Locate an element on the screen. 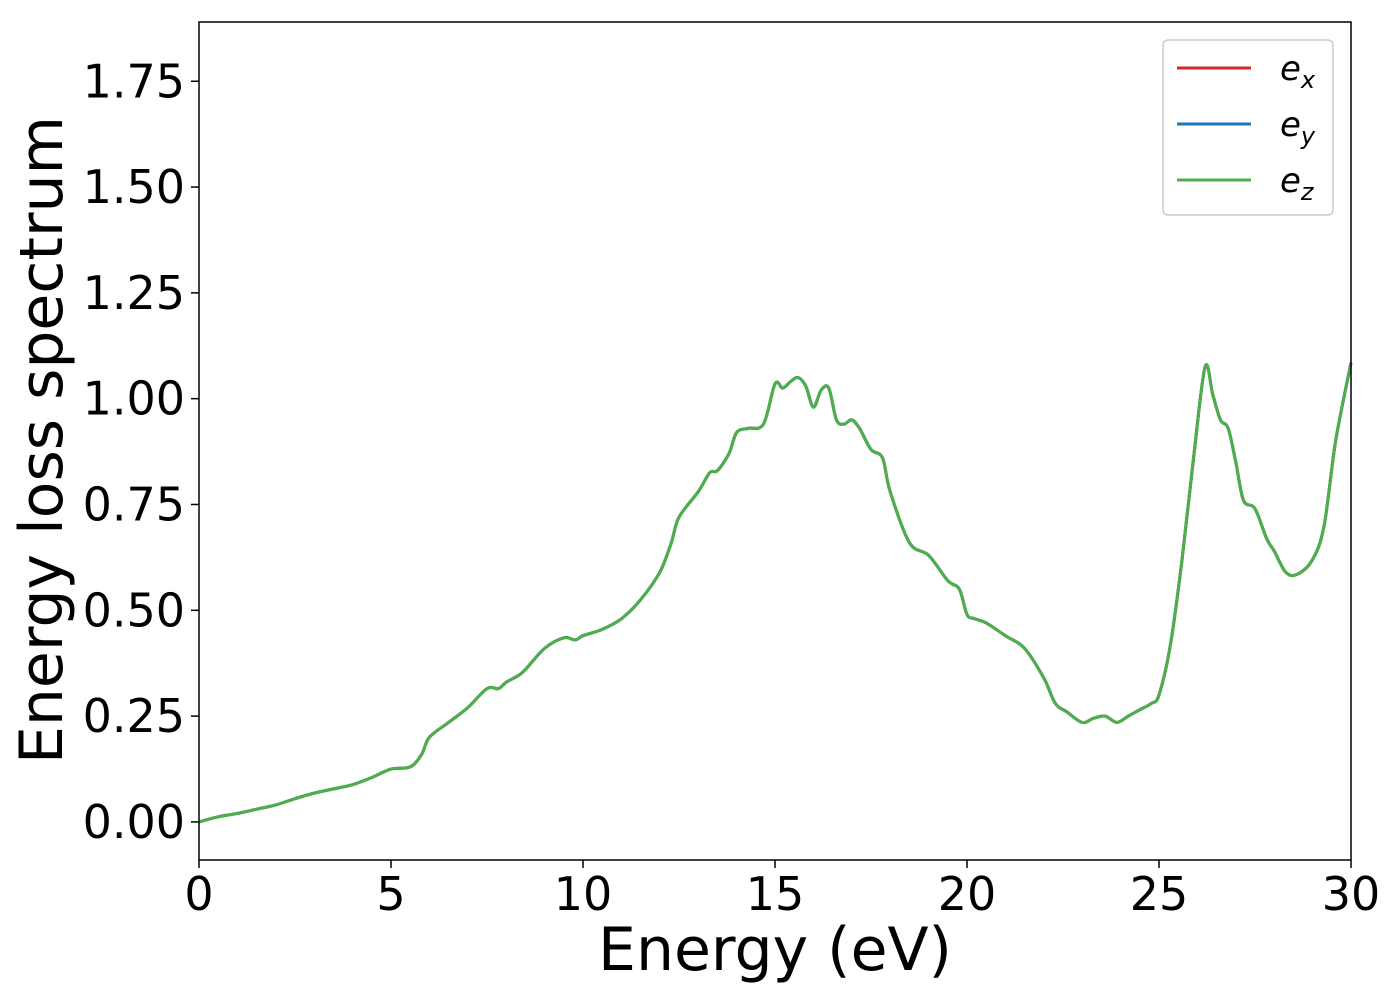 The height and width of the screenshot is (1000, 1400). y-tick-label: 1.00 is located at coordinates (134, 399).